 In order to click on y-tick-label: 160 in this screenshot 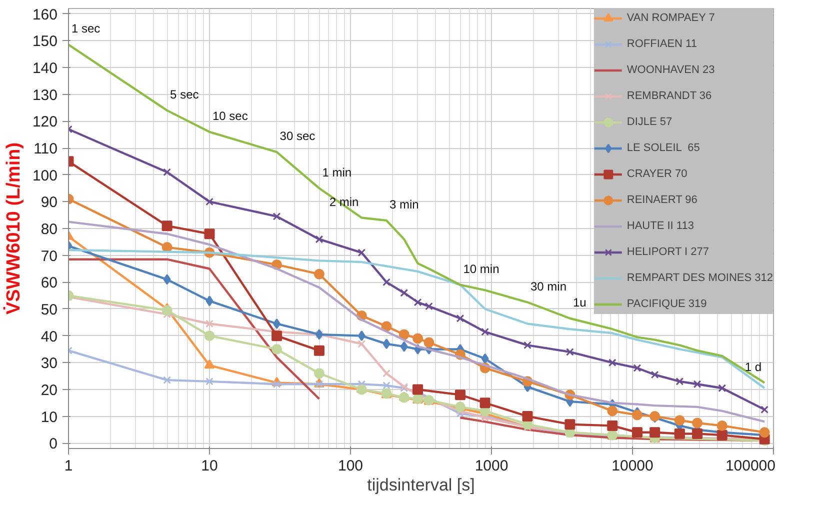, I will do `click(45, 15)`.